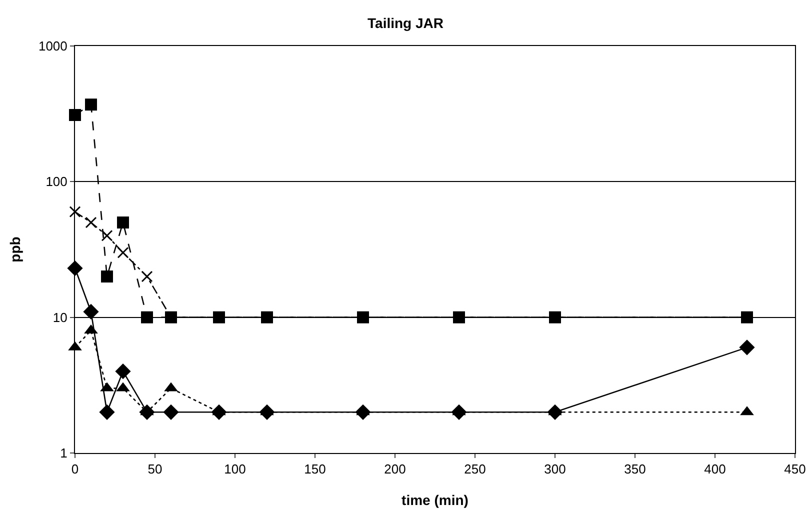  What do you see at coordinates (715, 469) in the screenshot?
I see `x-tick-label: 400` at bounding box center [715, 469].